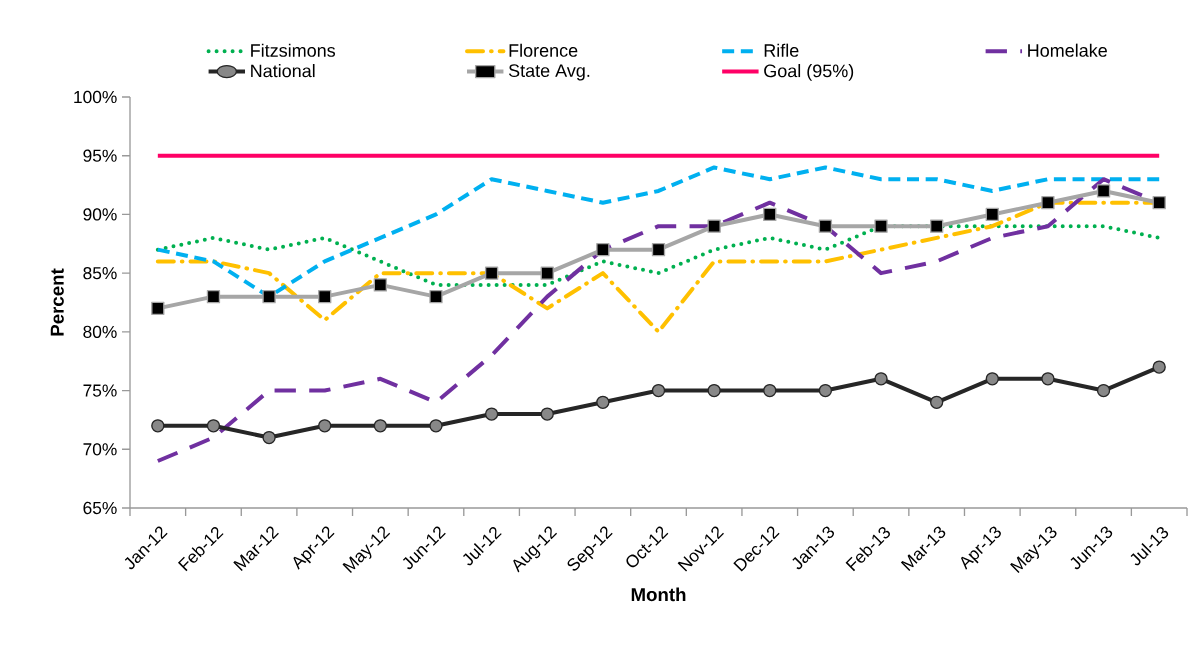 The height and width of the screenshot is (654, 1197). What do you see at coordinates (100, 508) in the screenshot?
I see `y-tick-label: 65%` at bounding box center [100, 508].